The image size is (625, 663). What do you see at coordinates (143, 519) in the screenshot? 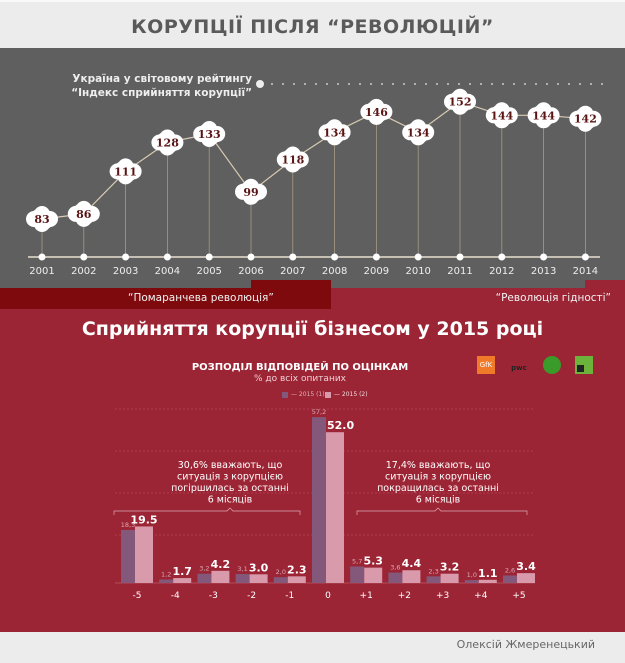
I see `bar-label-series-2: 19.5` at bounding box center [143, 519].